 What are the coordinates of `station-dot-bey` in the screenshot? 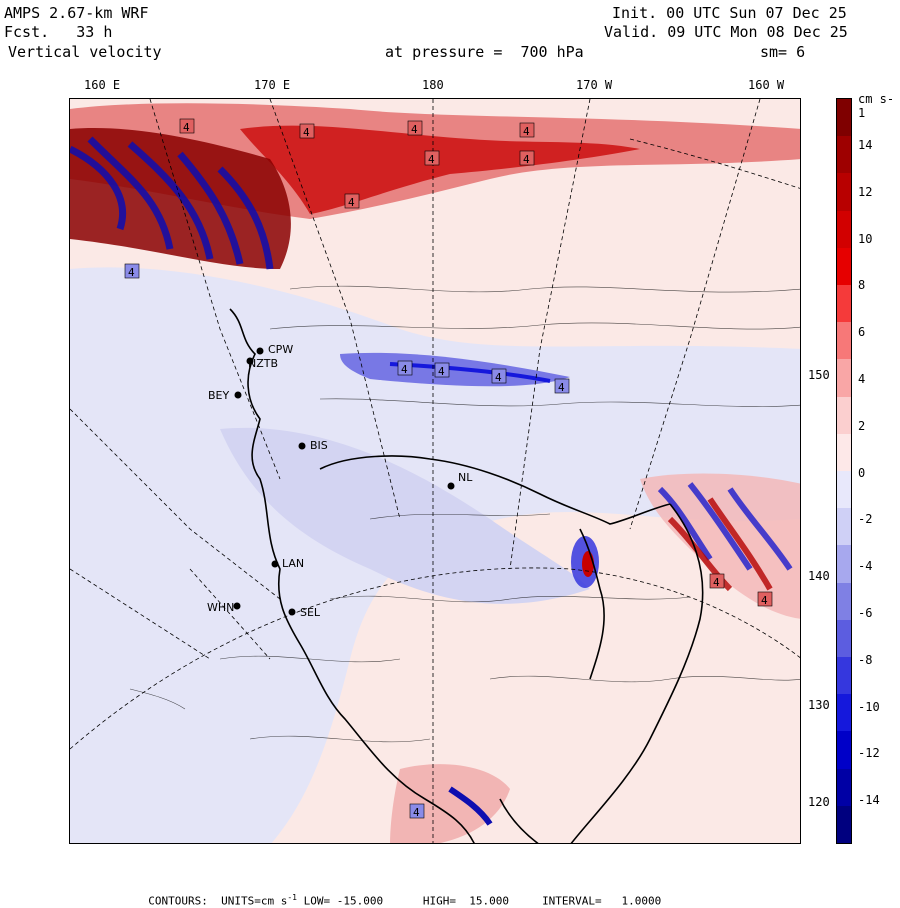 It's located at (238, 395).